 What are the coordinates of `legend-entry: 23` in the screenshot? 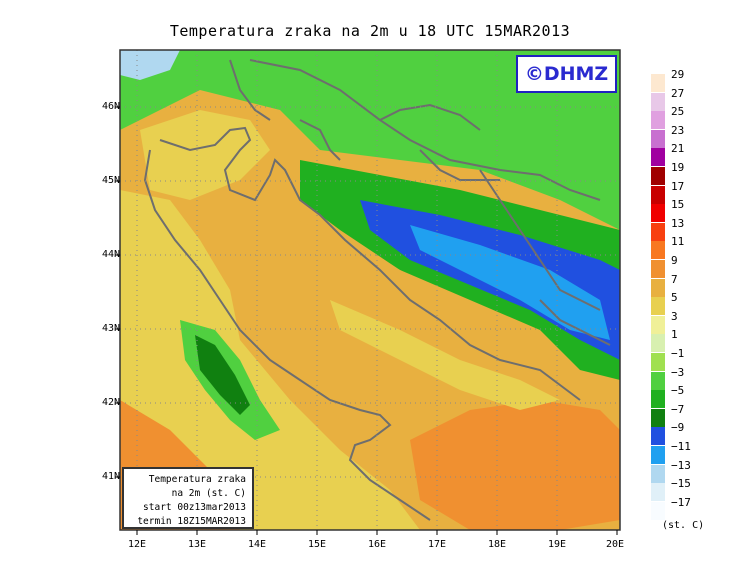 It's located at (695, 136).